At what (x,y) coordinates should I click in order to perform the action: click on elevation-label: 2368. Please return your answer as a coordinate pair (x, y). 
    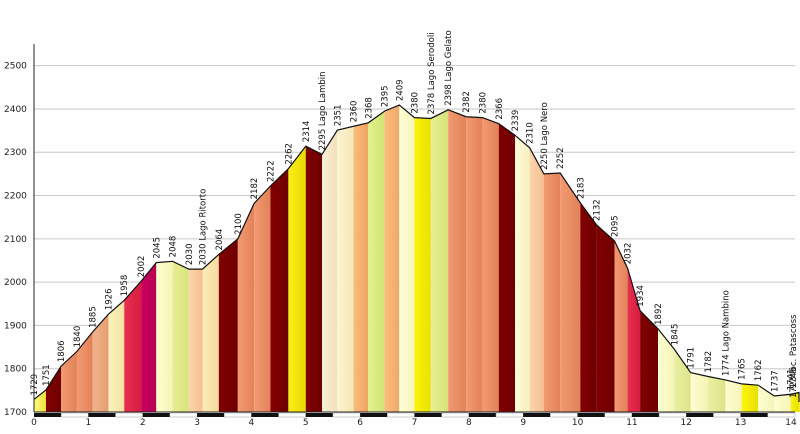
    Looking at the image, I should click on (369, 108).